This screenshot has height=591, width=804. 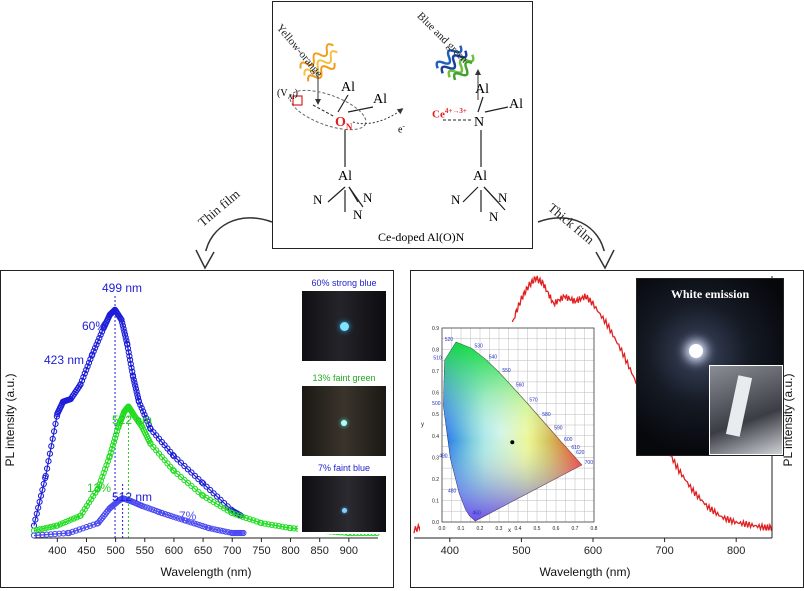 I want to click on x-tick-label: 600, so click(x=174, y=551).